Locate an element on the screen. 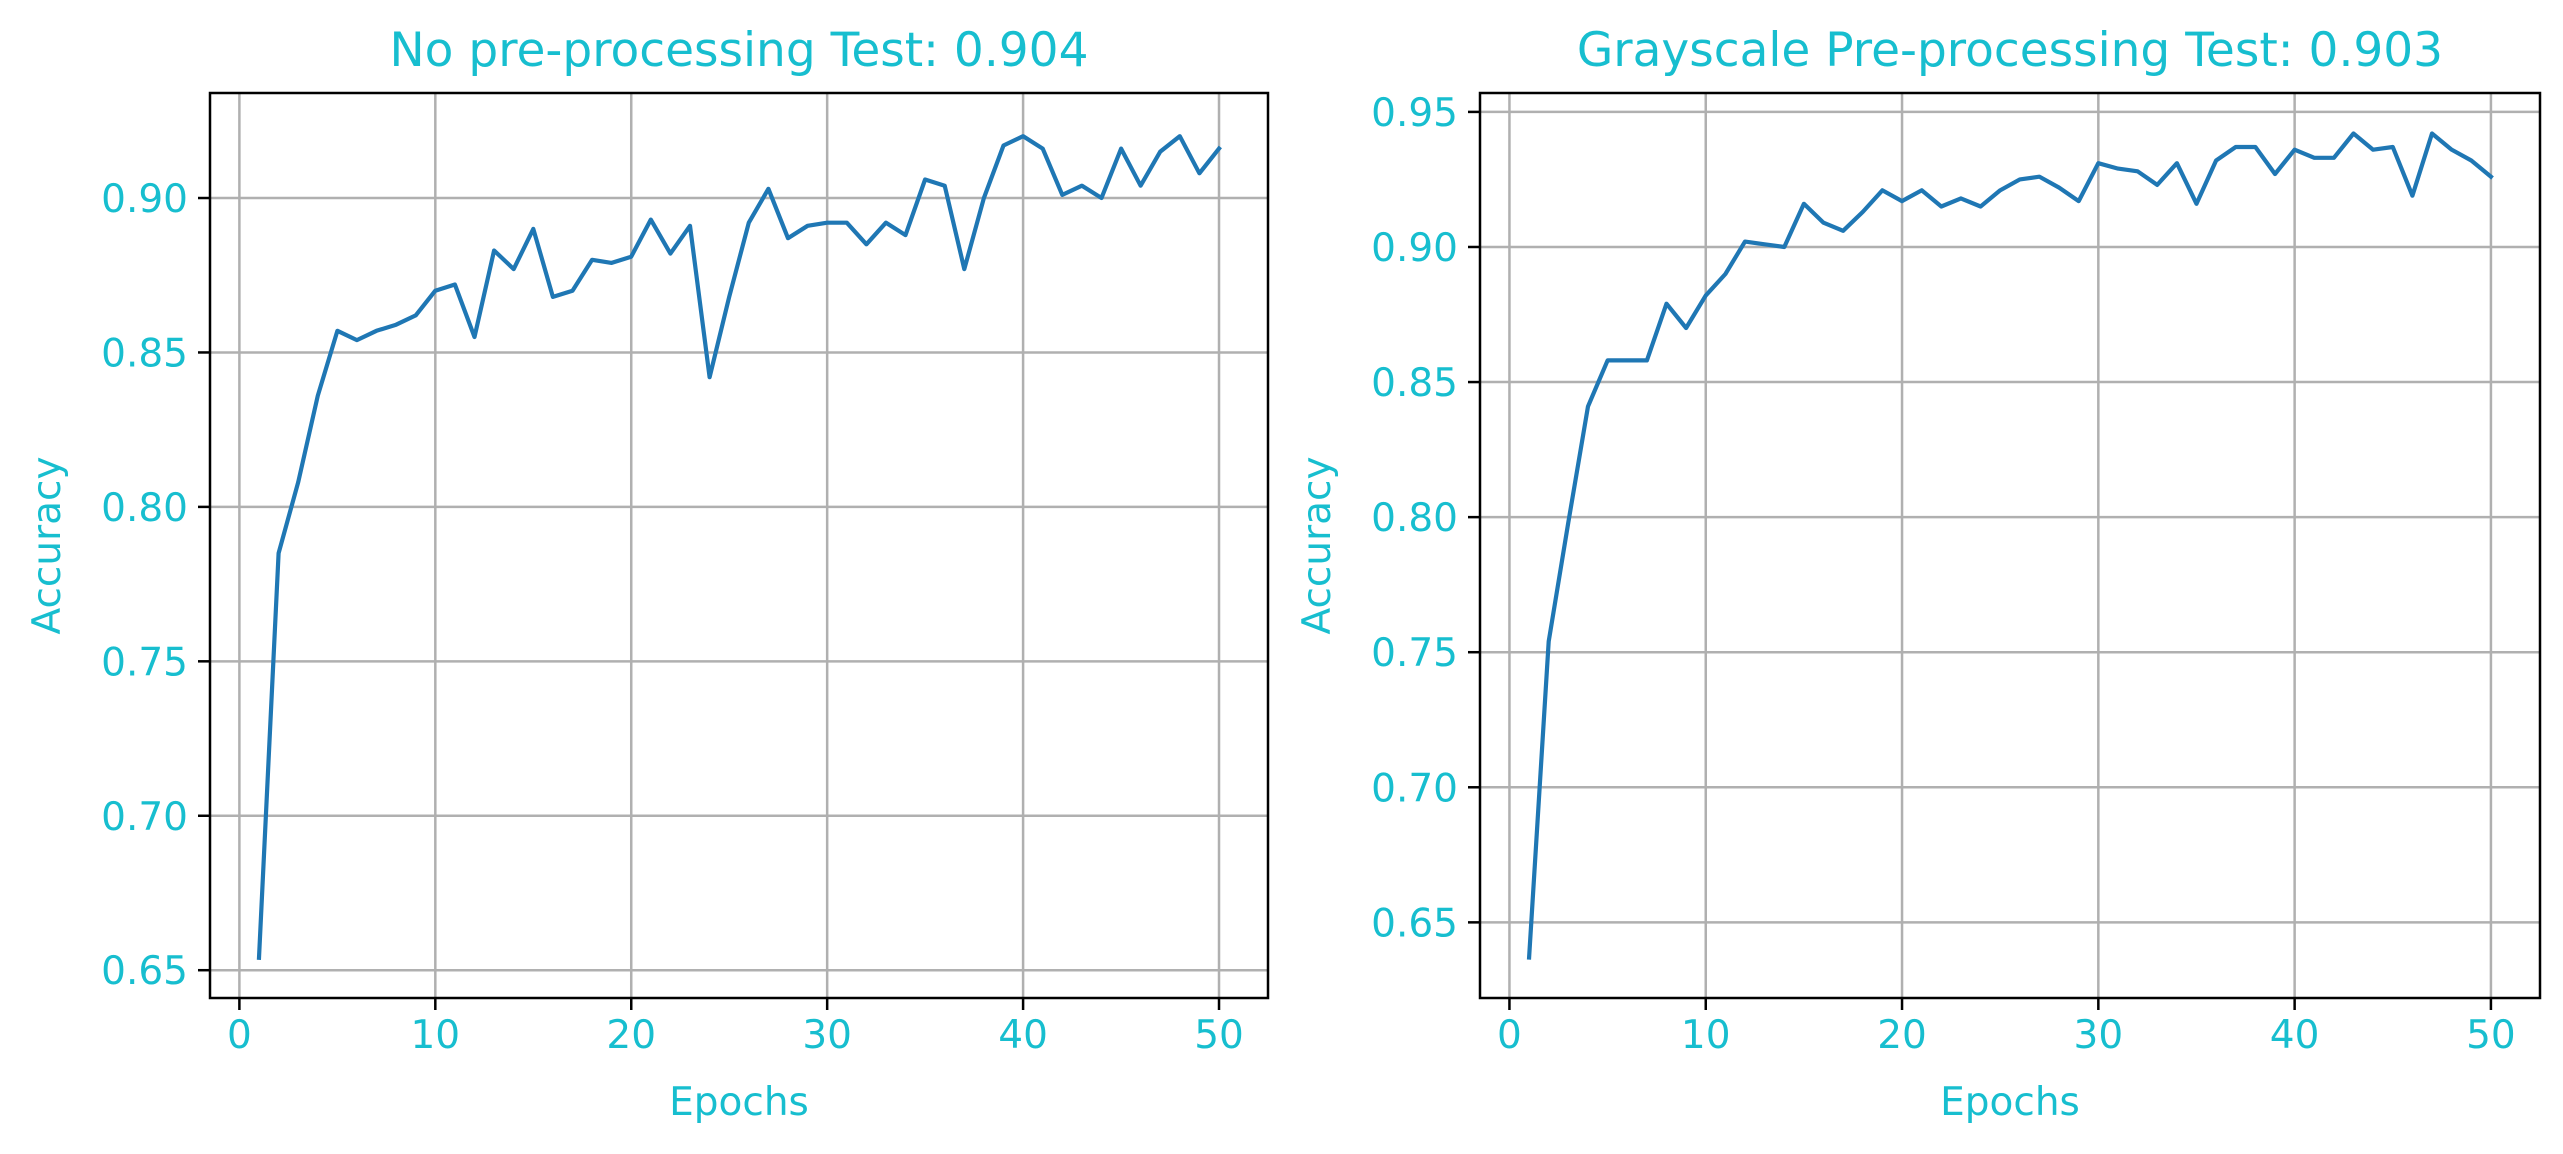 The image size is (2563, 1154). chart-title: No pre-processing Test: 0.904 is located at coordinates (739, 50).